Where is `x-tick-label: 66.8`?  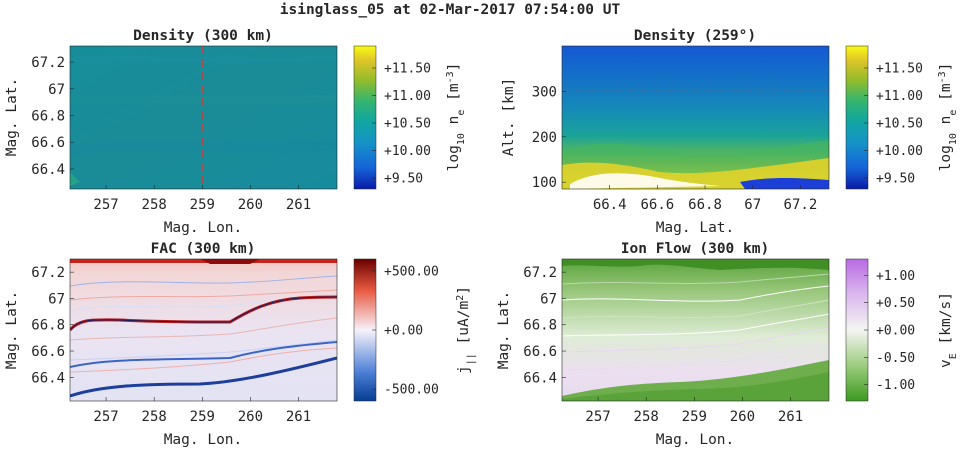
x-tick-label: 66.8 is located at coordinates (705, 205).